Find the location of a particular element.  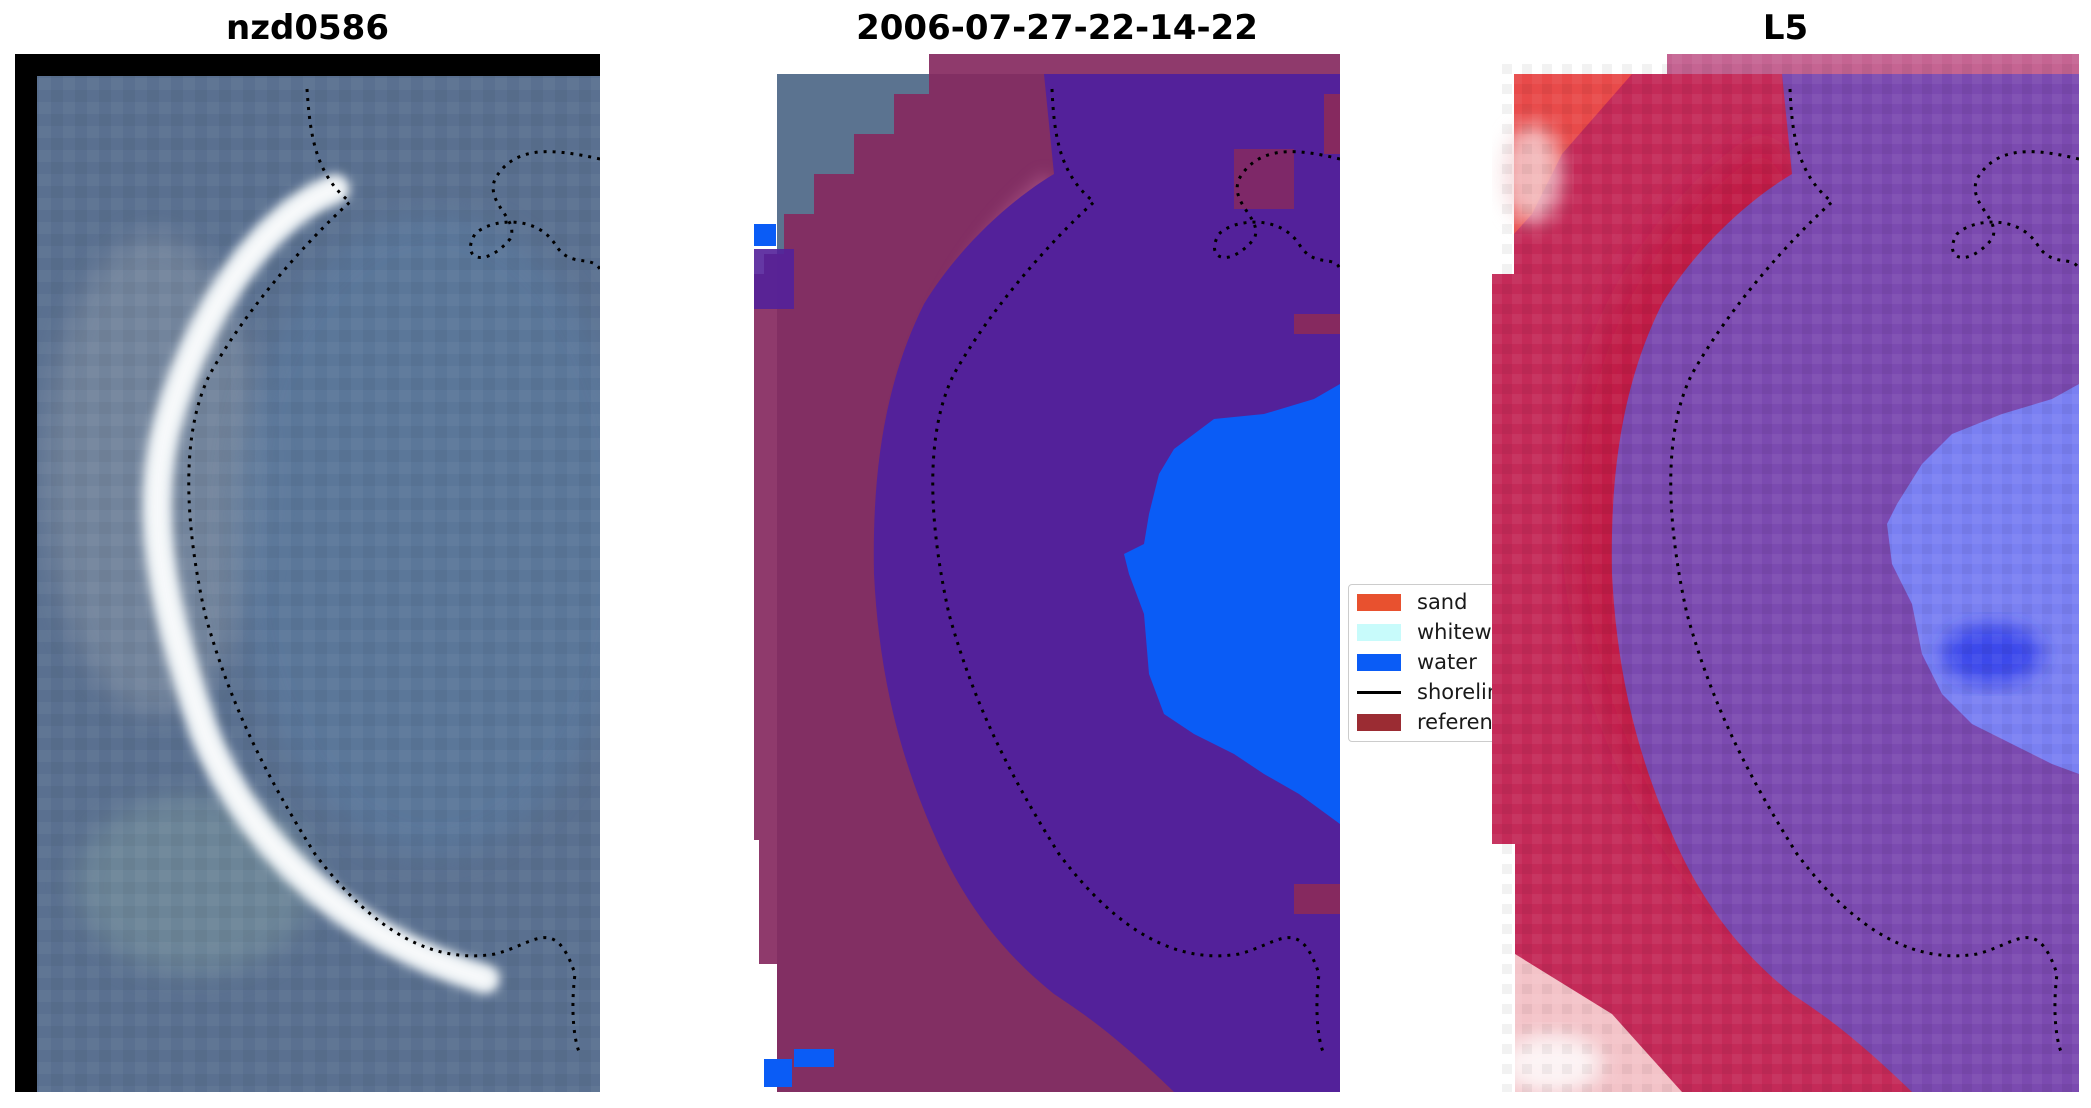

panel-title-rgb: nzd0586 is located at coordinates (307, 28).